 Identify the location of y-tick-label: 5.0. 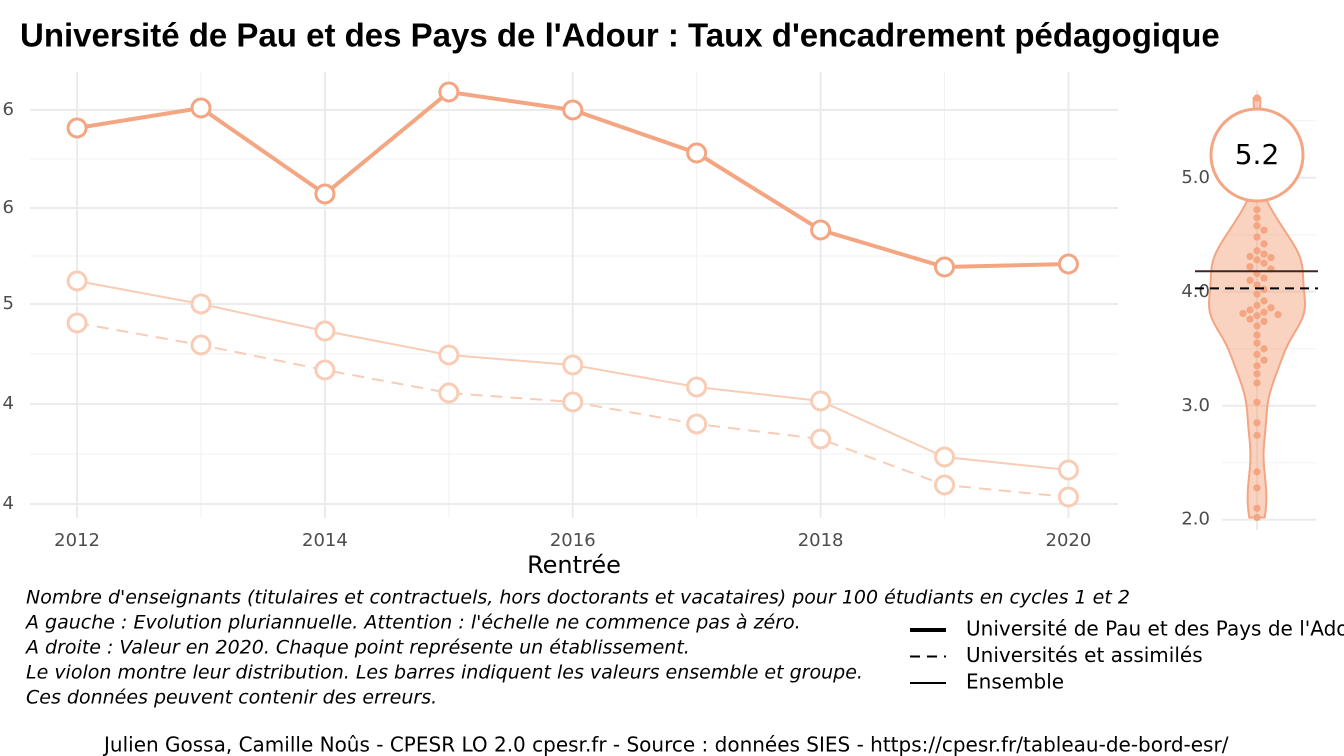
(1195, 177).